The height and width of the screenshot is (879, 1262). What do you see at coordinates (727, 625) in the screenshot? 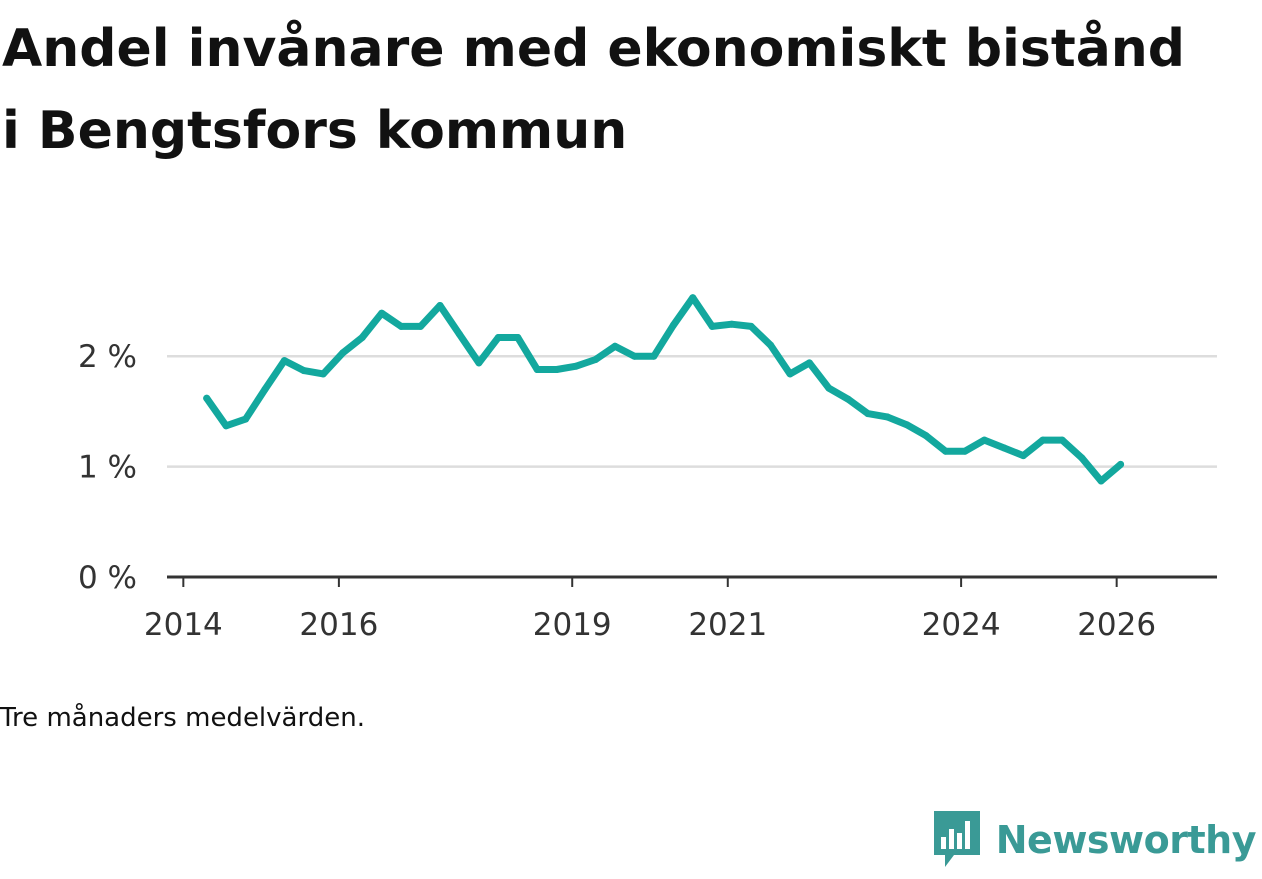
I see `x-tick-label: 2021` at bounding box center [727, 625].